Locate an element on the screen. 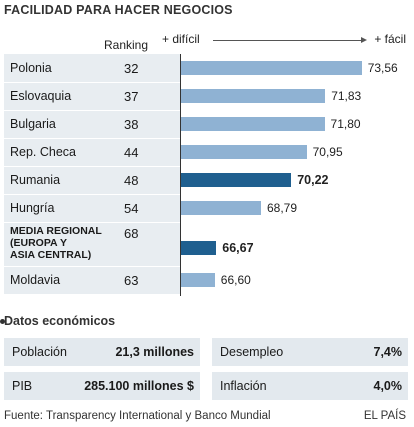 The width and height of the screenshot is (414, 427). card-label: Población is located at coordinates (39, 352).